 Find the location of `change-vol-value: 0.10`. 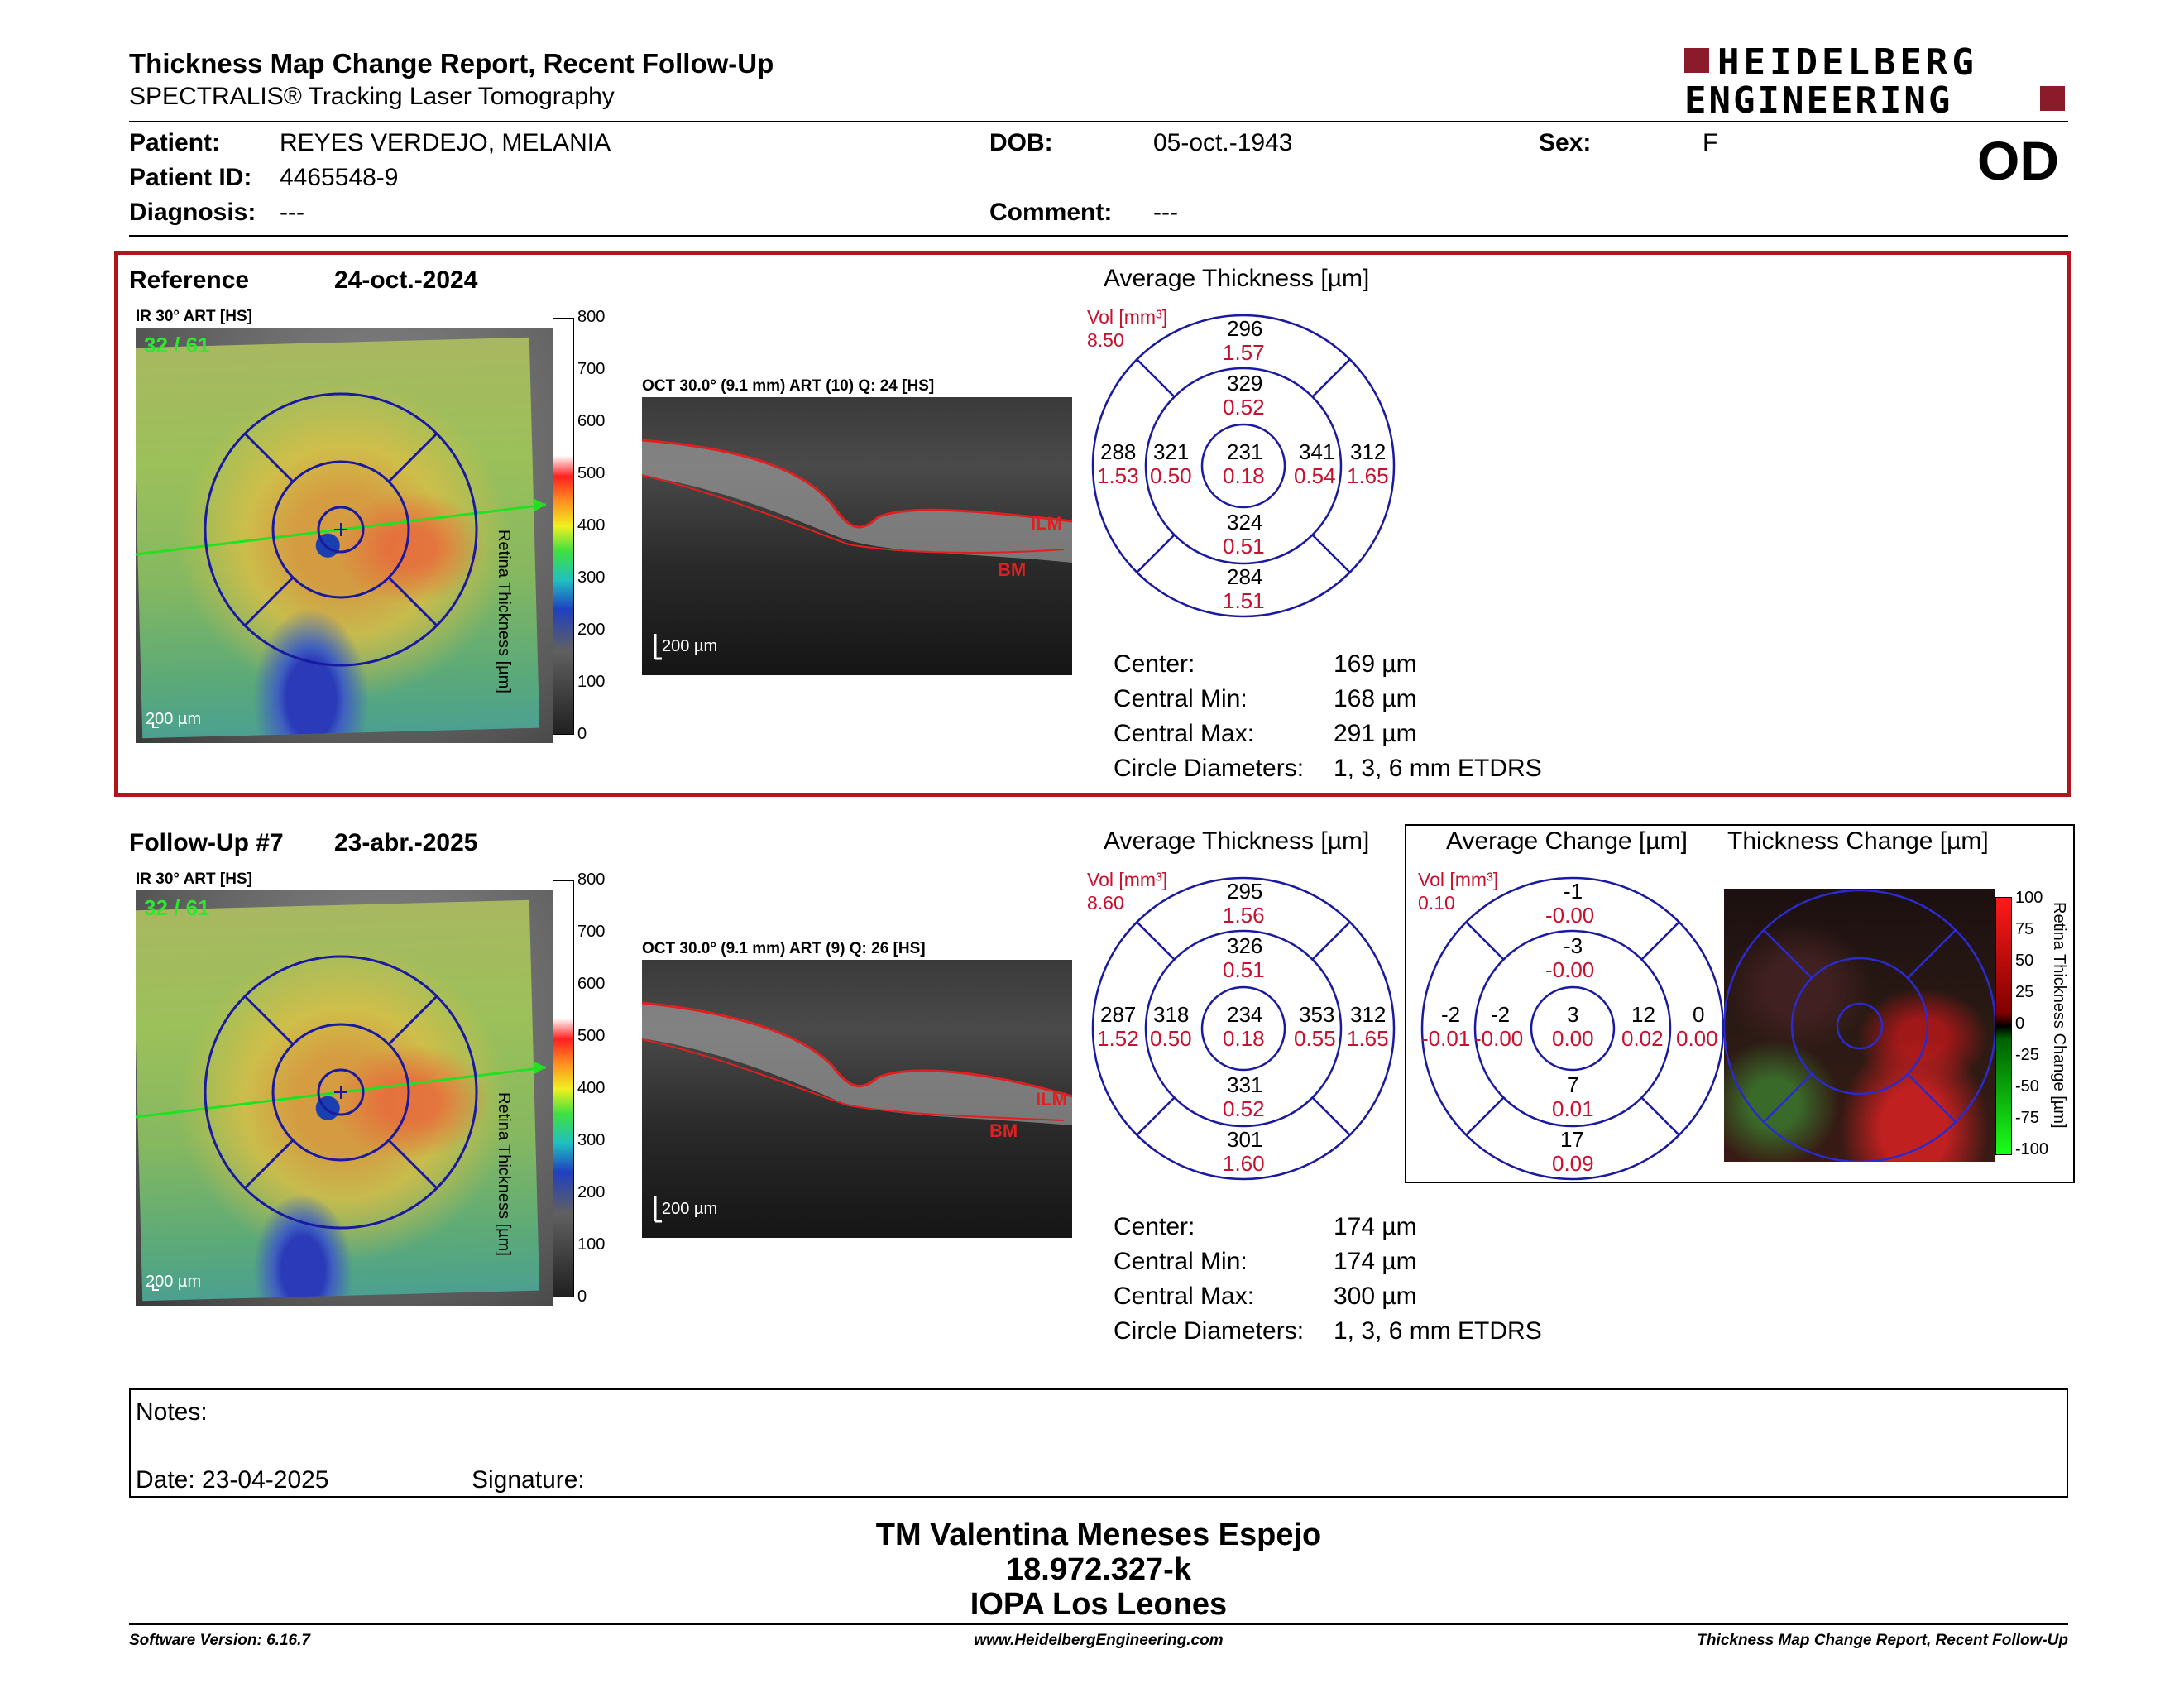

change-vol-value: 0.10 is located at coordinates (1436, 903).